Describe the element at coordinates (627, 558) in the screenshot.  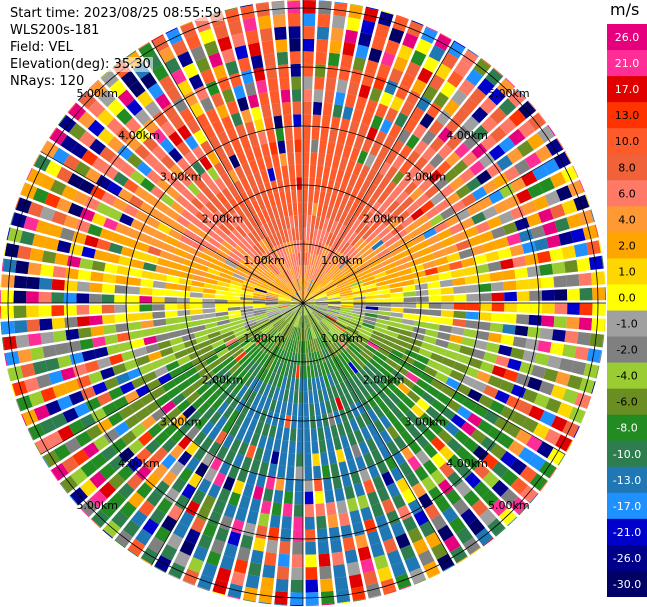
I see `colorbar-tick-label: -26.0` at that location.